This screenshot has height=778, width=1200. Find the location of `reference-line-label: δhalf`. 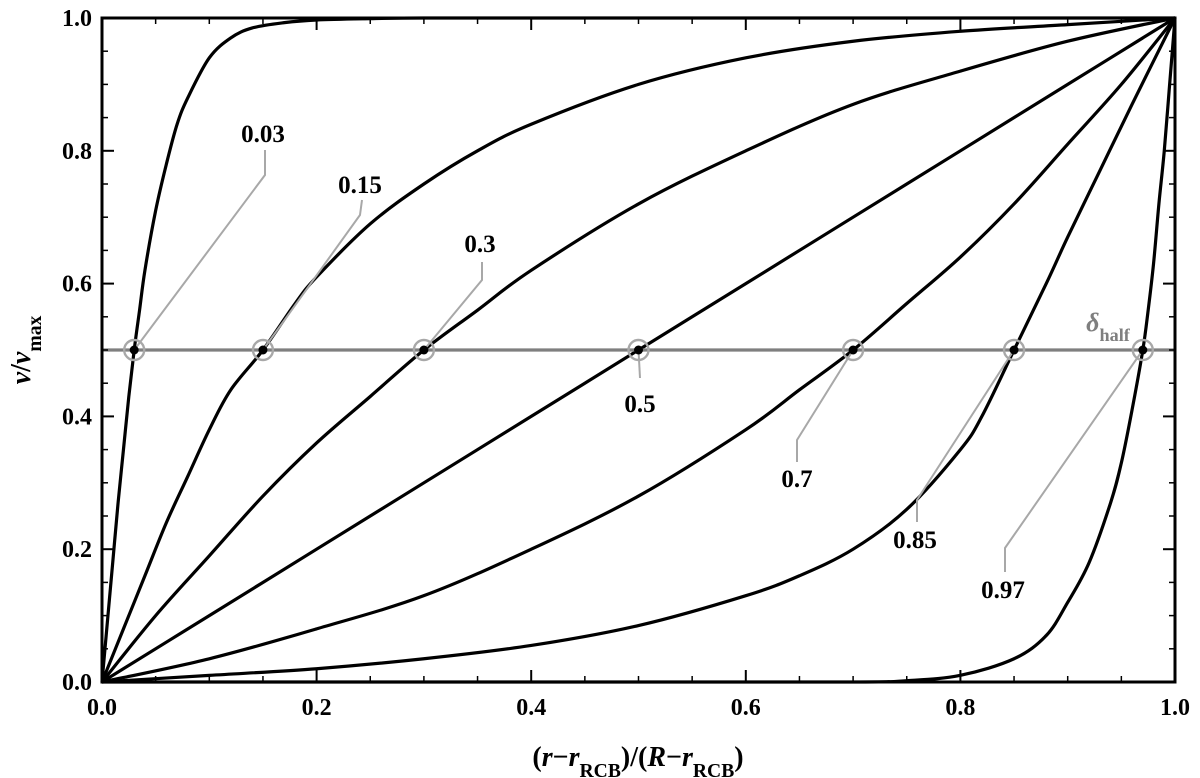

reference-line-label: δhalf is located at coordinates (1108, 326).